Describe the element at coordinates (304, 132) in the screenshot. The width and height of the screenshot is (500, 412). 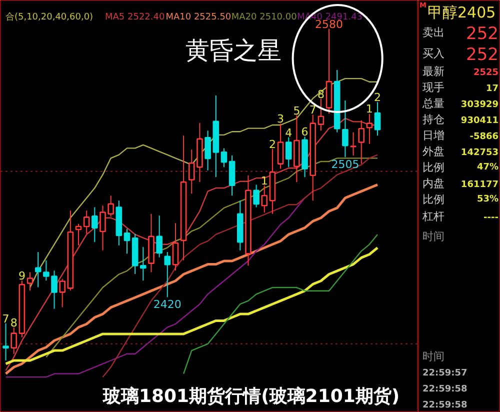
I see `annotation: 6` at that location.